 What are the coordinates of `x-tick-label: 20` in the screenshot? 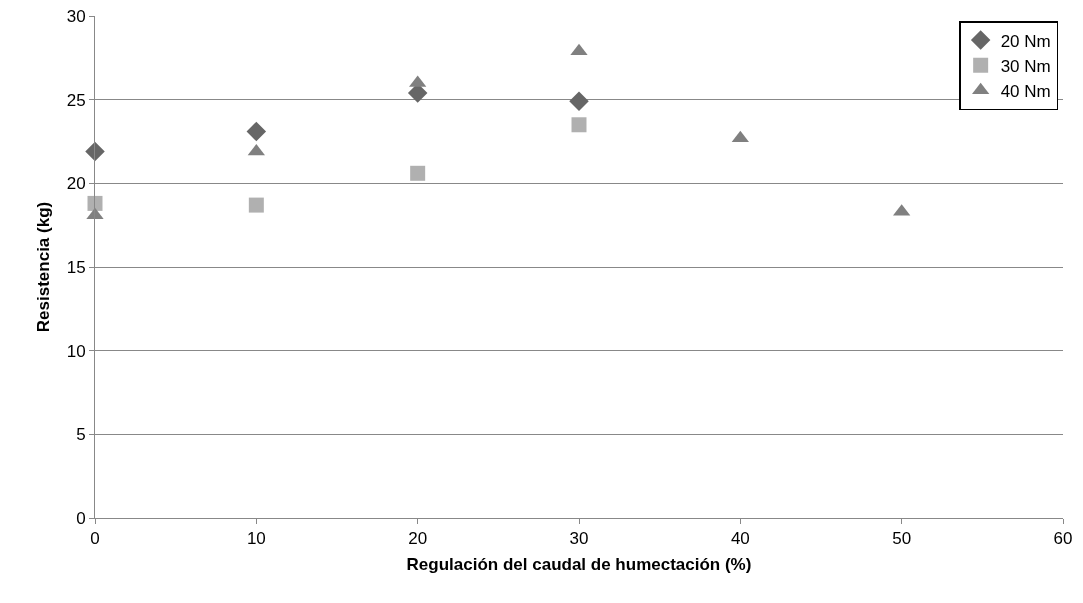 It's located at (418, 539).